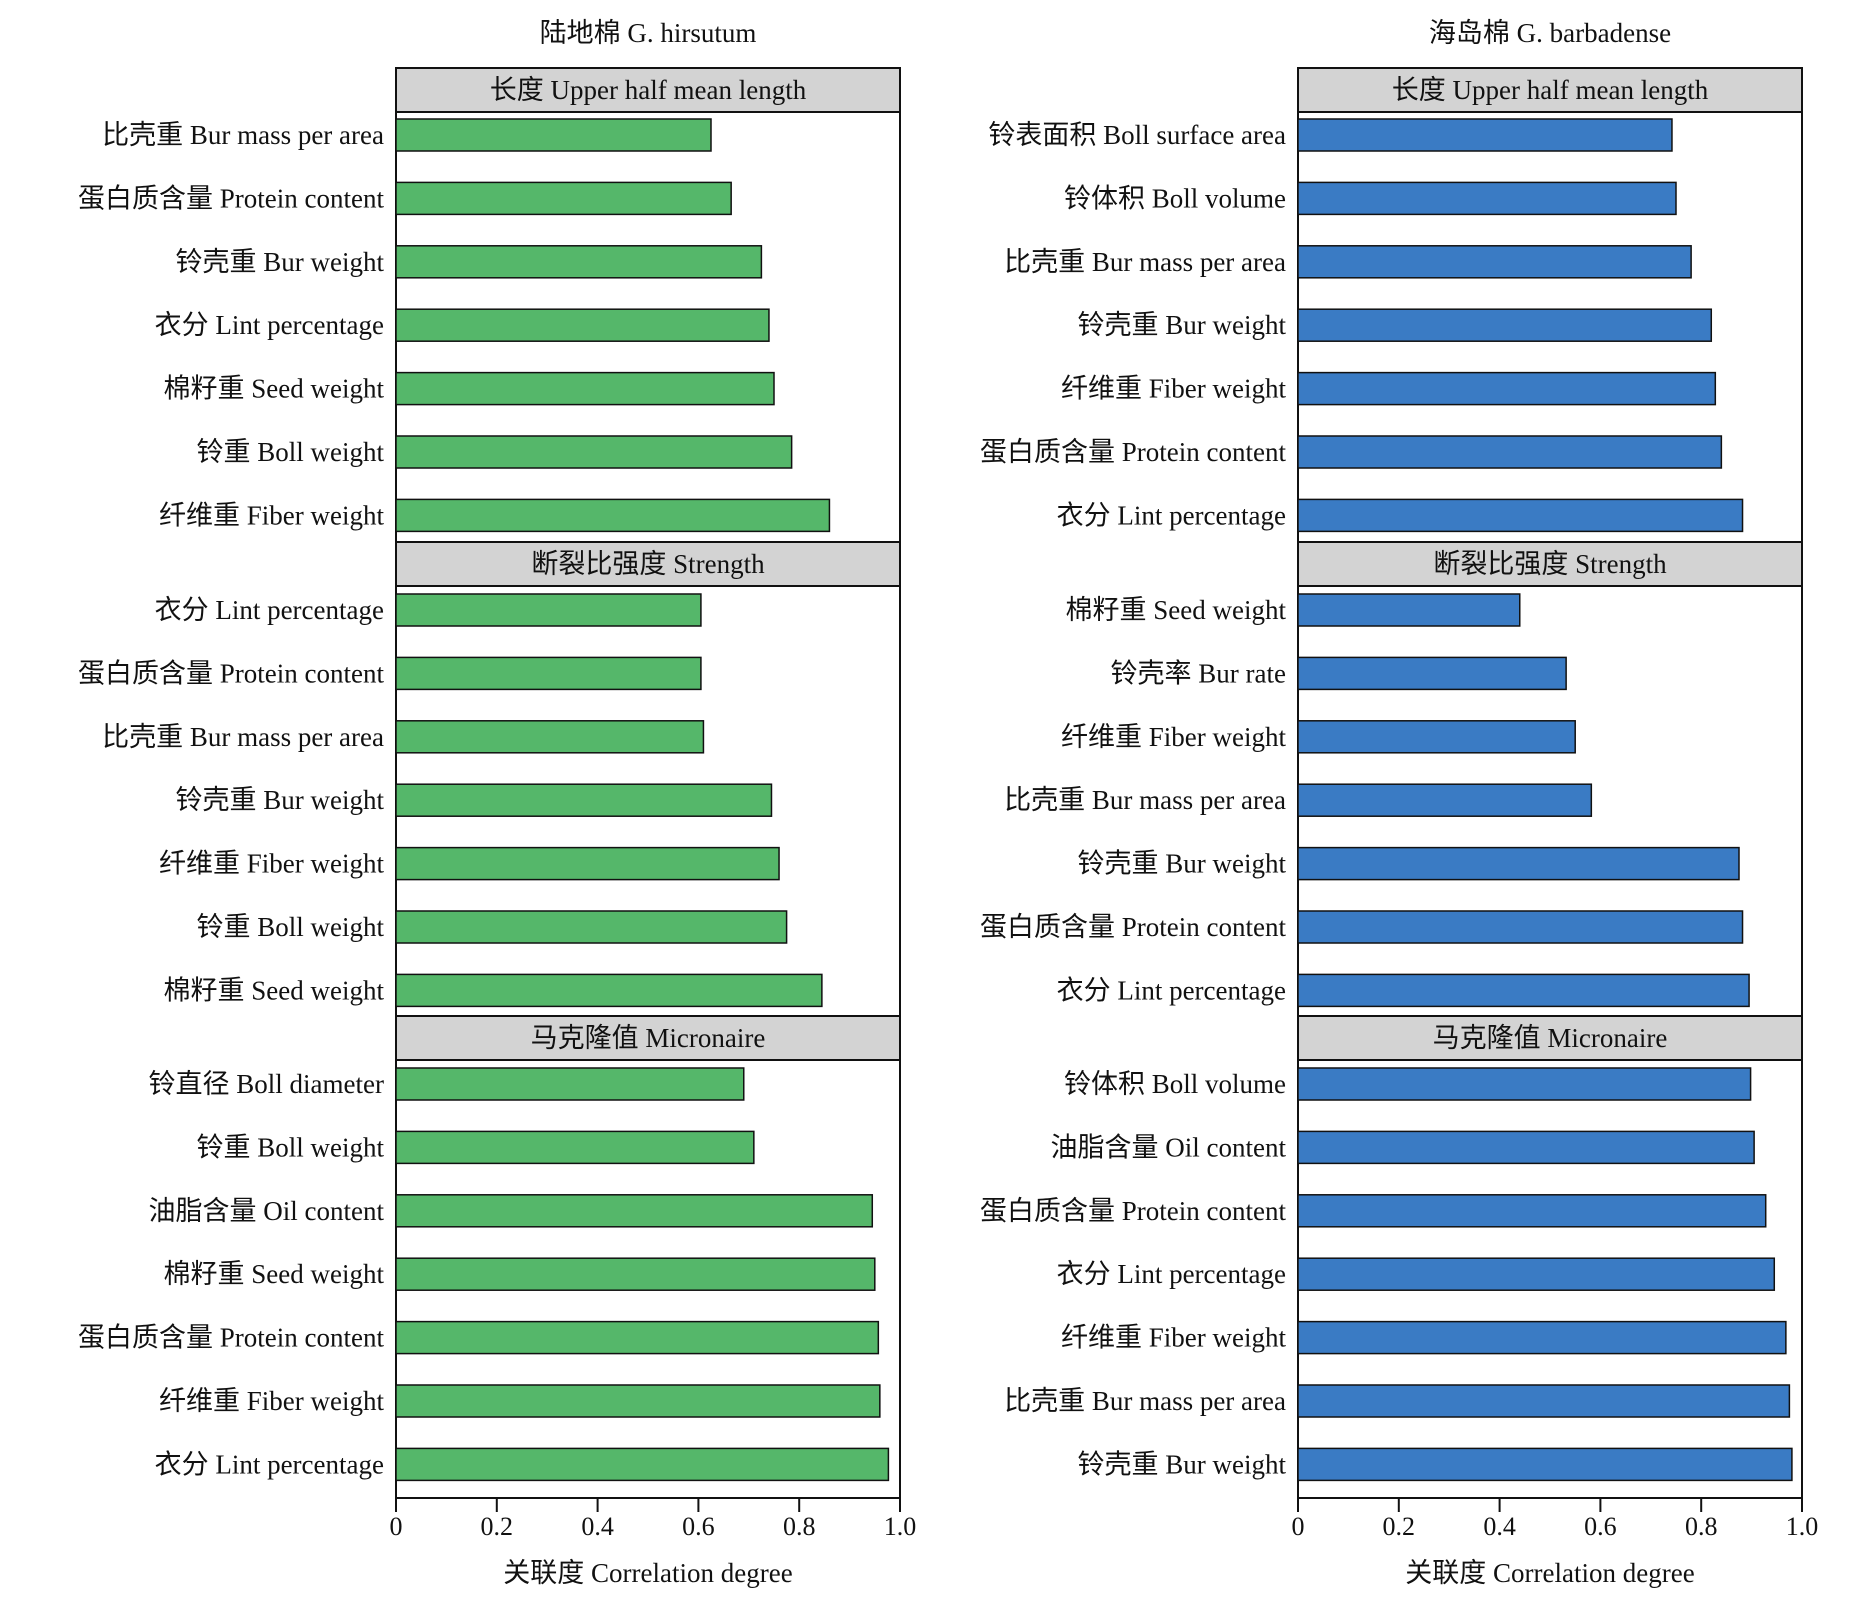 The image size is (1860, 1600). What do you see at coordinates (900, 1526) in the screenshot?
I see `x-tick-label: 1.0` at bounding box center [900, 1526].